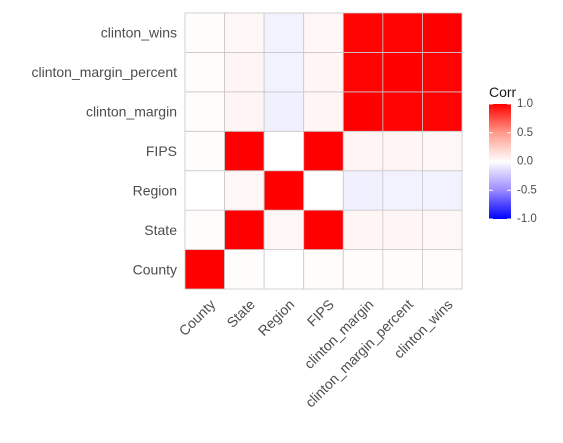 This screenshot has width=563, height=443. Describe the element at coordinates (402, 190) in the screenshot. I see `tile-clinton-margin-percent-vs-region` at that location.